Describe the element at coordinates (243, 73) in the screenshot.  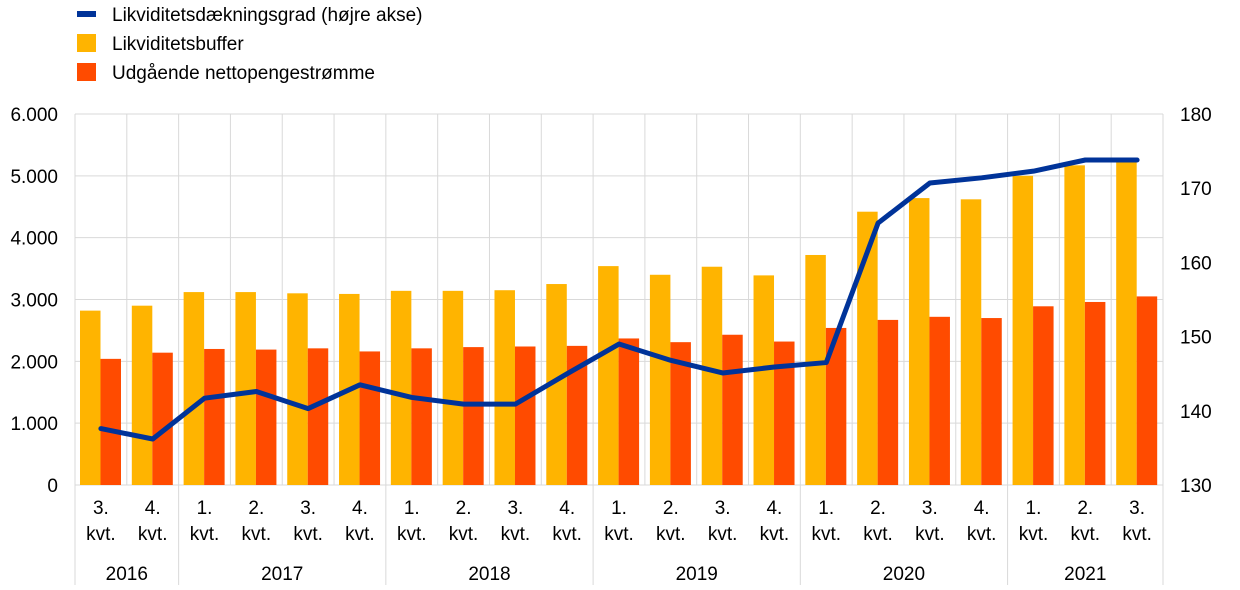
I see `legend-label: Udgående nettopengestrømme` at that location.